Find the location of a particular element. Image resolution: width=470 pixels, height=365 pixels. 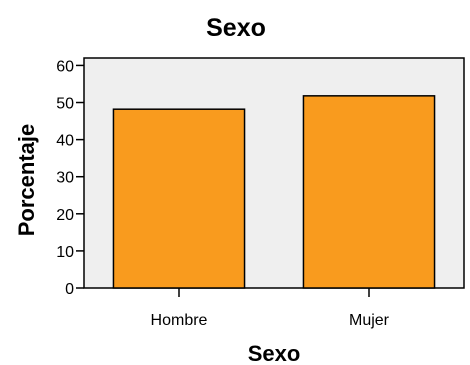

y-tick-label: 50 is located at coordinates (65, 104).